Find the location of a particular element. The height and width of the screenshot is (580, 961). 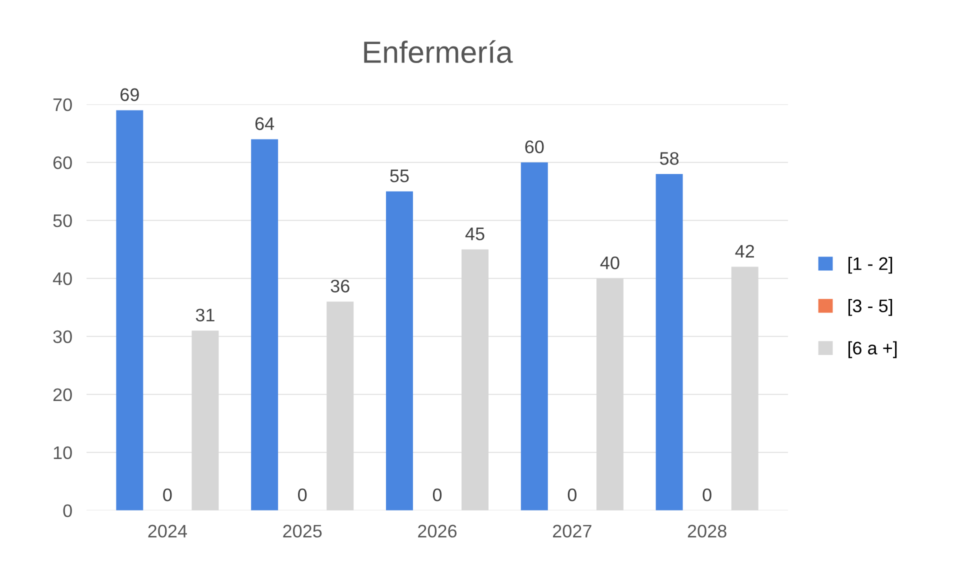

data-label: 42 is located at coordinates (744, 251).